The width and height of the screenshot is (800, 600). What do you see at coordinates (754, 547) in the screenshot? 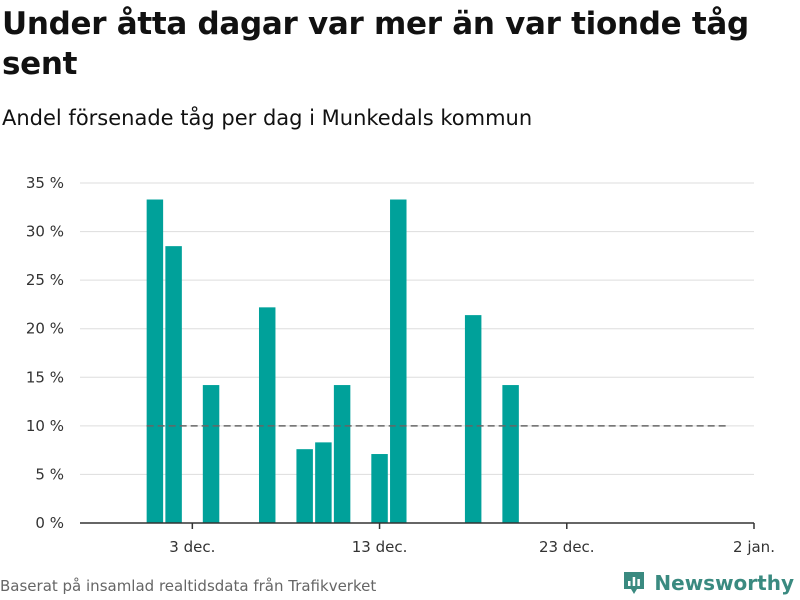
I see `x-tick-label: 2 jan.` at bounding box center [754, 547].